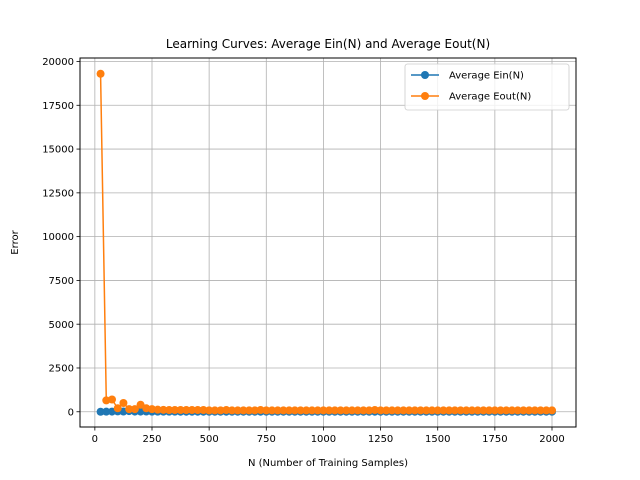  What do you see at coordinates (61, 281) in the screenshot?
I see `y-tick-label: 7500` at bounding box center [61, 281].